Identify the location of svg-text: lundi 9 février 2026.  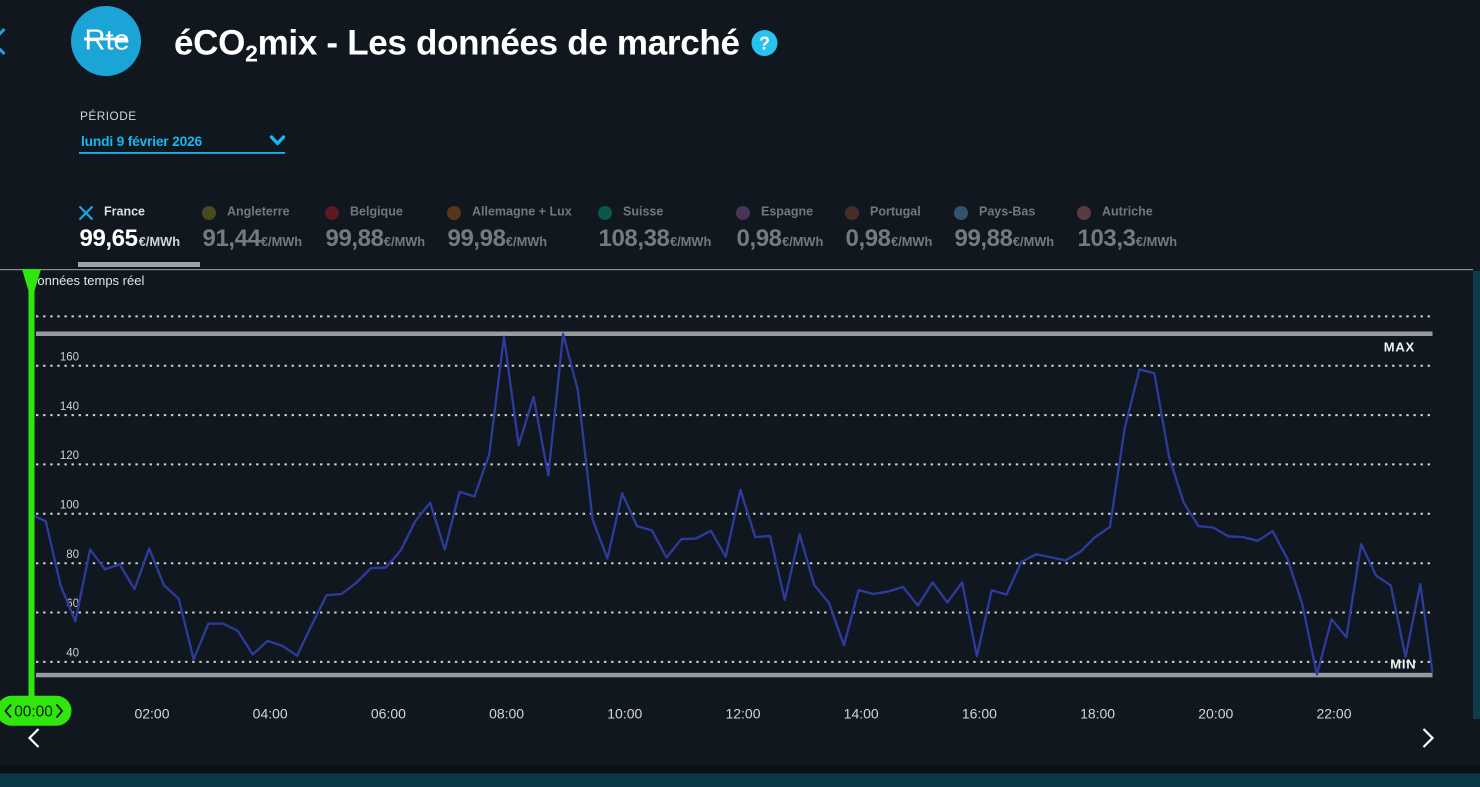
(142, 141).